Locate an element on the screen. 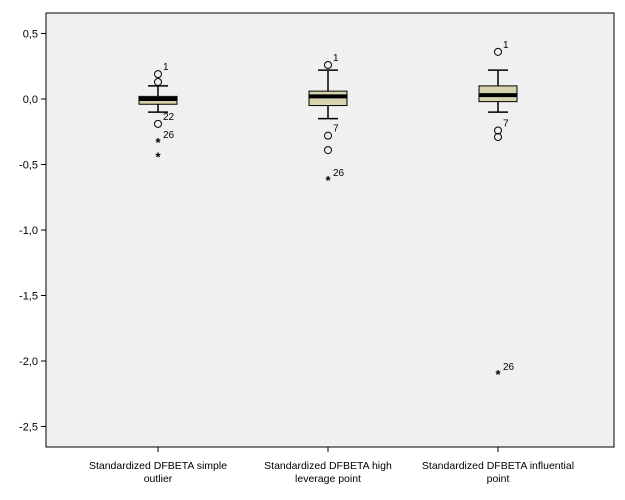  y-axis: 0,5 0,0 -0,5 -1,0 -1,5 -2,0 -2,5 is located at coordinates (32, 231).